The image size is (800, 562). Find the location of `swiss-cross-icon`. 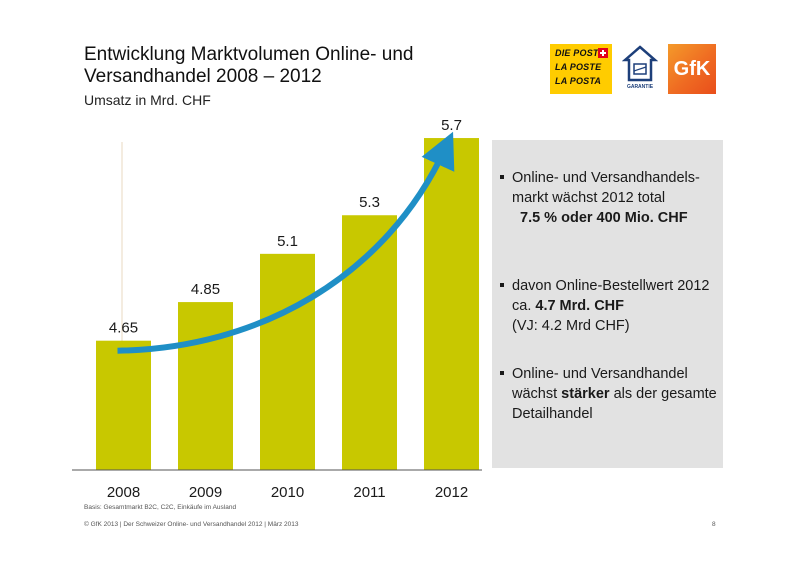

swiss-cross-icon is located at coordinates (603, 53).